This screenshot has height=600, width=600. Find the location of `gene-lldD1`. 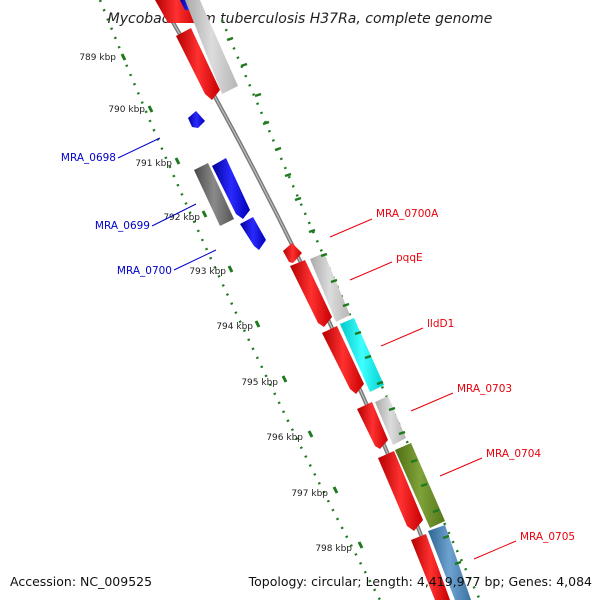

gene-lldD1 is located at coordinates (343, 360).